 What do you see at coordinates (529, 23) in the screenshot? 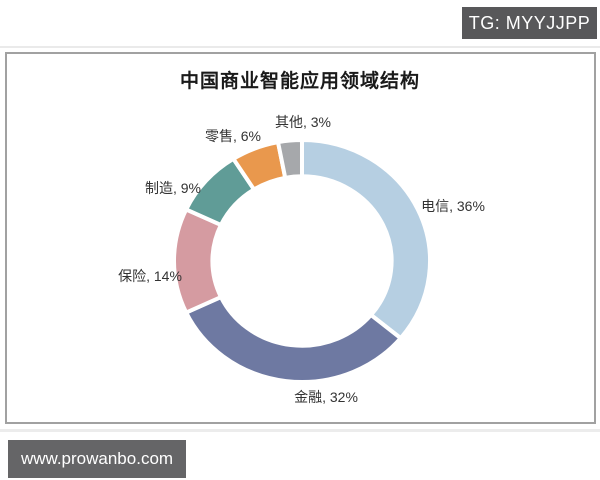
I see `watermark-tg-badge: TG: MYYJJPP` at bounding box center [529, 23].